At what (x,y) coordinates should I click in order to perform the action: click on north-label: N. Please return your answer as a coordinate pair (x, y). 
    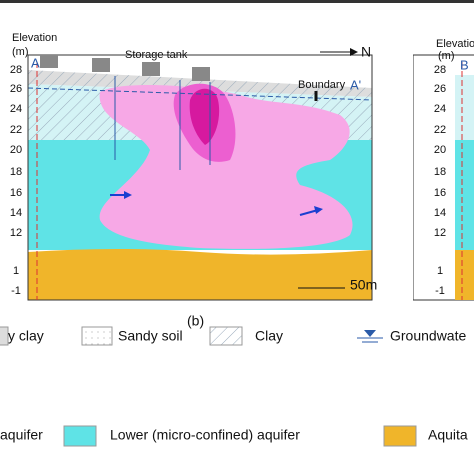
    Looking at the image, I should click on (366, 52).